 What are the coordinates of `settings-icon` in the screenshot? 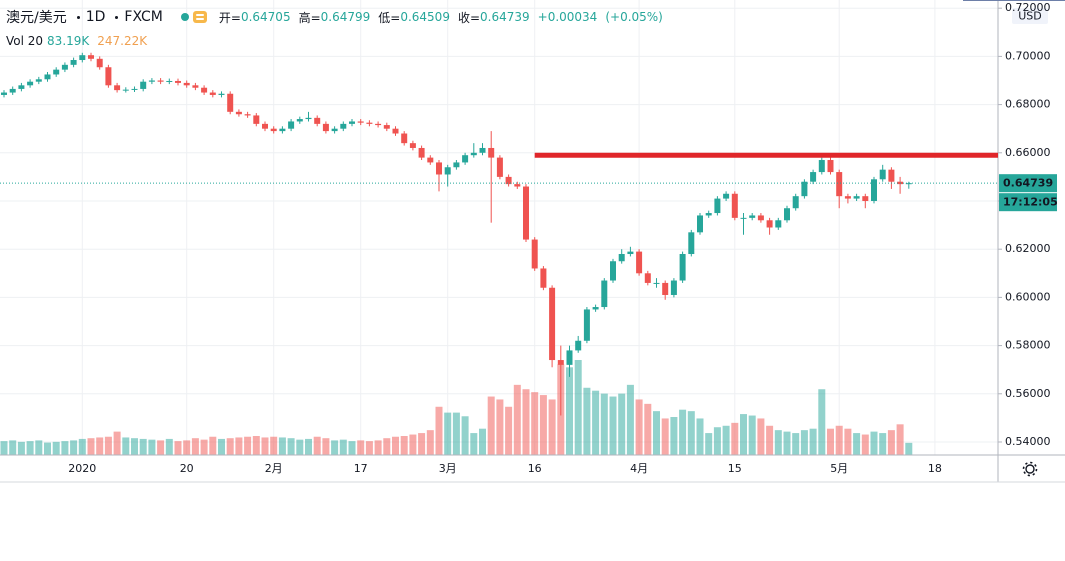 It's located at (1030, 469).